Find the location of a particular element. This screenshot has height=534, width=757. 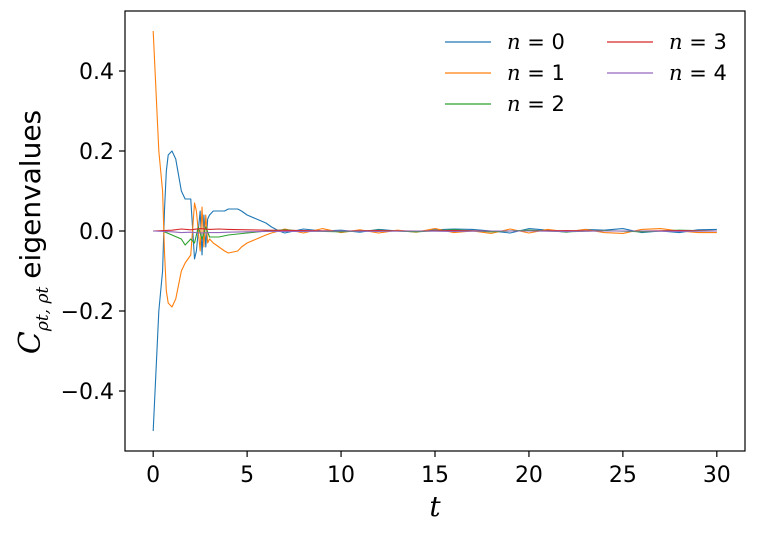

y-axis-label-subscript: ρt, ρt is located at coordinates (43, 310).